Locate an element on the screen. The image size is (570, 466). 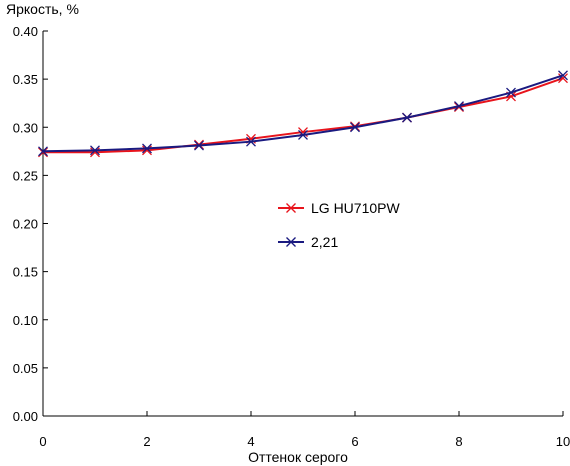
x-axis-title: Оттенок серого is located at coordinates (298, 457).